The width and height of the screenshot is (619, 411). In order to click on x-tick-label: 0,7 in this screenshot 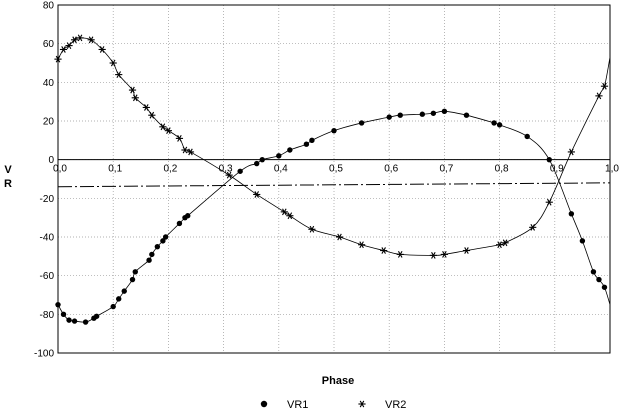, I will do `click(446, 169)`.